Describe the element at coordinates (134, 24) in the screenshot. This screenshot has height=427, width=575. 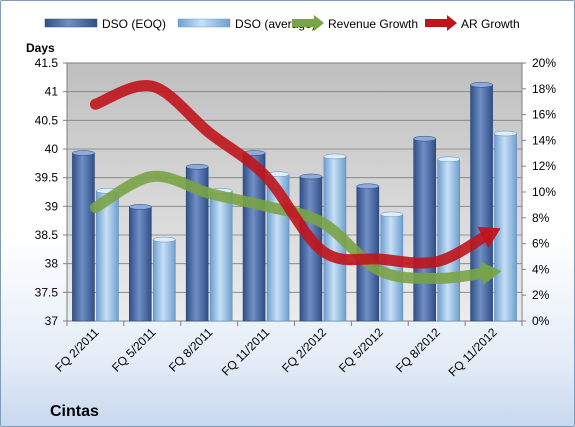
I see `legend-label-dso-eoq: DSO (EOQ)` at that location.